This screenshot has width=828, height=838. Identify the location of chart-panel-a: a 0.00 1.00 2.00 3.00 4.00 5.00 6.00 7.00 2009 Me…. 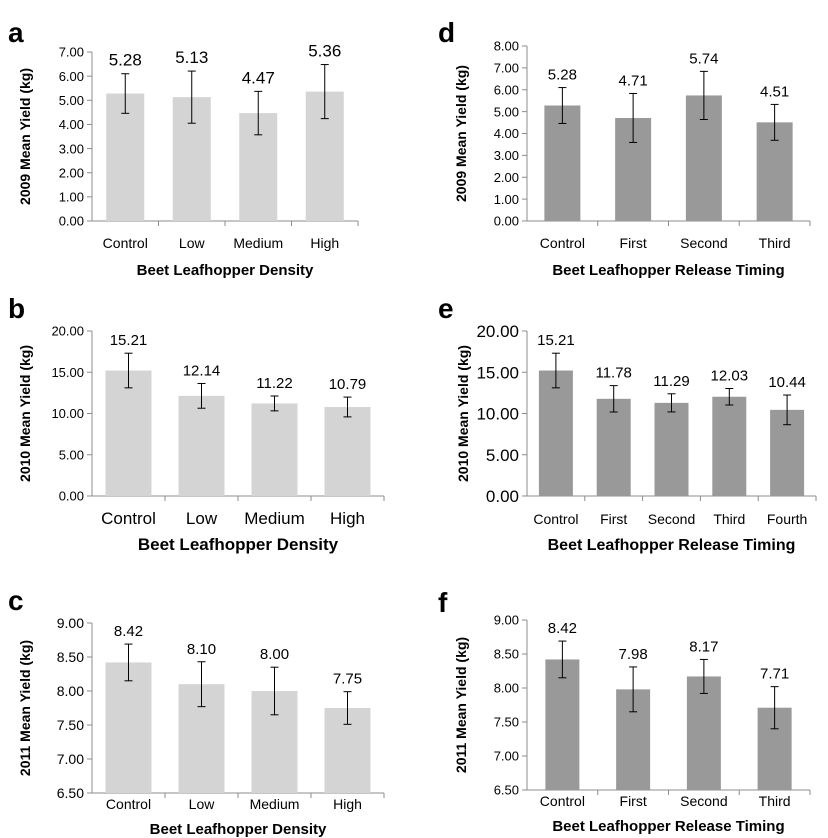
(183, 148).